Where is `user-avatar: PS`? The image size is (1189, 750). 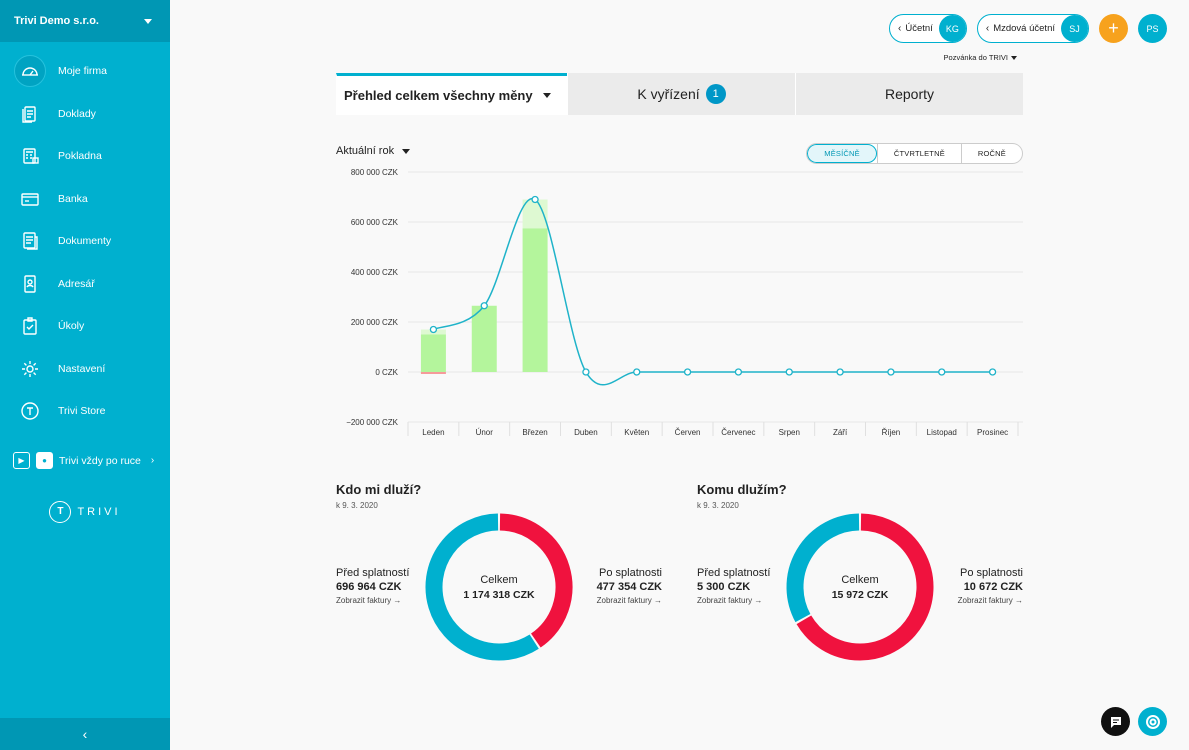
user-avatar: PS is located at coordinates (1152, 28).